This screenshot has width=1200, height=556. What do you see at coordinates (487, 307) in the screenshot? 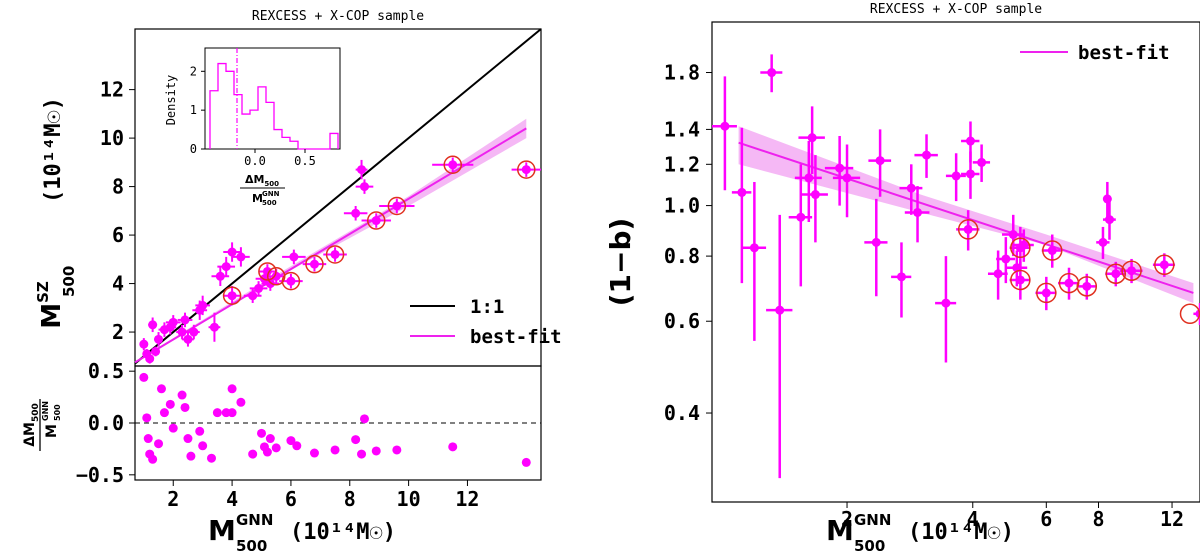
I see `legend-one2one-label: 1:1` at bounding box center [487, 307].